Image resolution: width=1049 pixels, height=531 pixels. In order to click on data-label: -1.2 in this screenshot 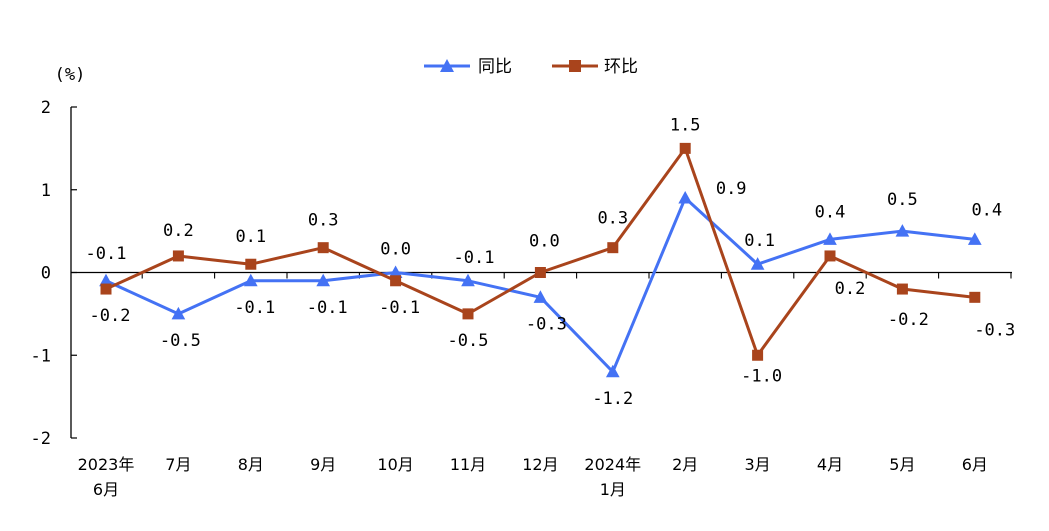, I will do `click(612, 399)`.